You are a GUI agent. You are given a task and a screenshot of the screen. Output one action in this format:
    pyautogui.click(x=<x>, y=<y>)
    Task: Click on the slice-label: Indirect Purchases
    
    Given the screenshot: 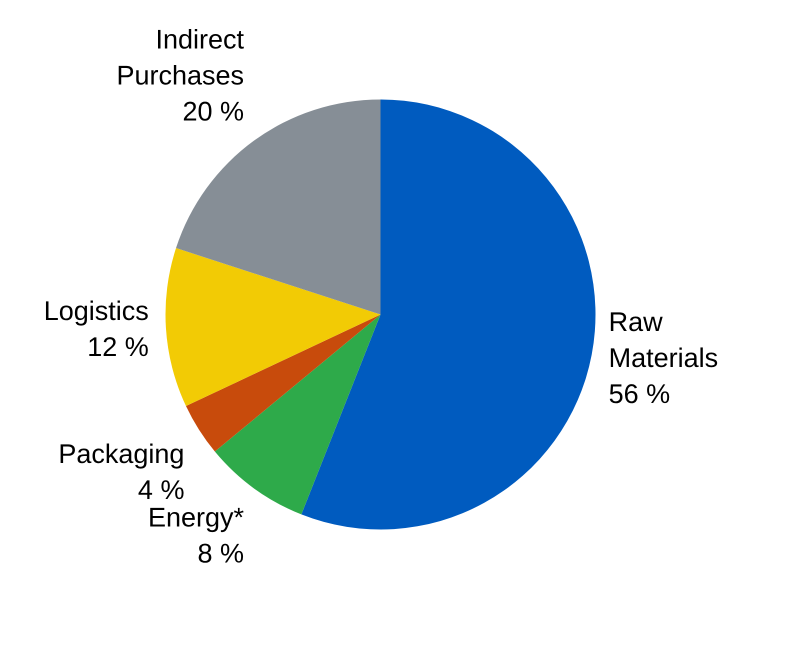 What is the action you would take?
    pyautogui.click(x=180, y=57)
    